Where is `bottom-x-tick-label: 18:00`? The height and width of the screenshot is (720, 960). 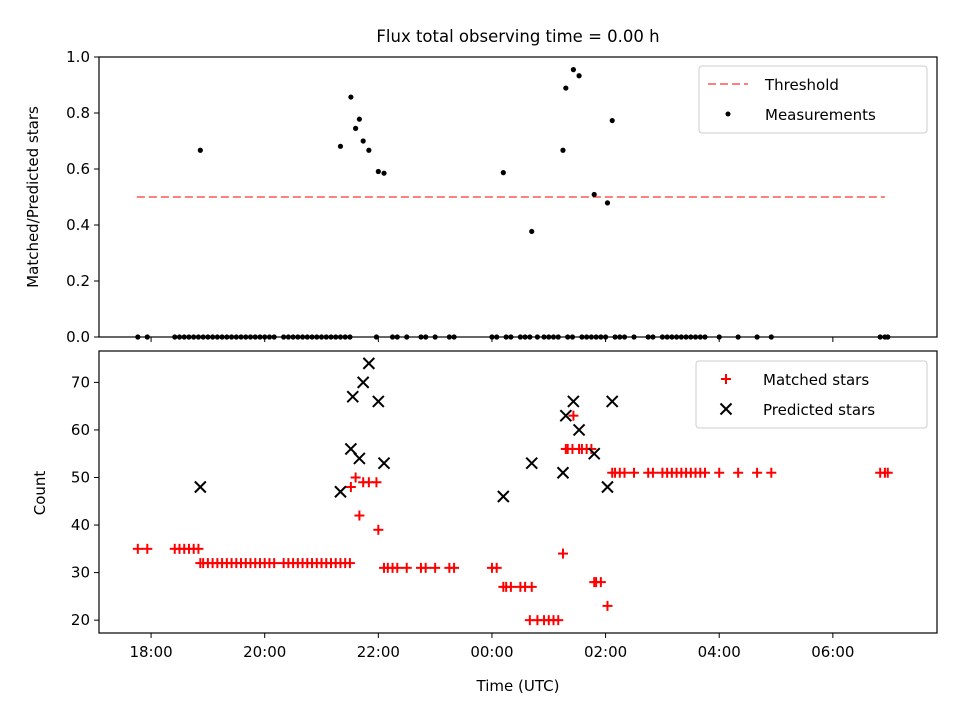
bottom-x-tick-label: 18:00 is located at coordinates (150, 652).